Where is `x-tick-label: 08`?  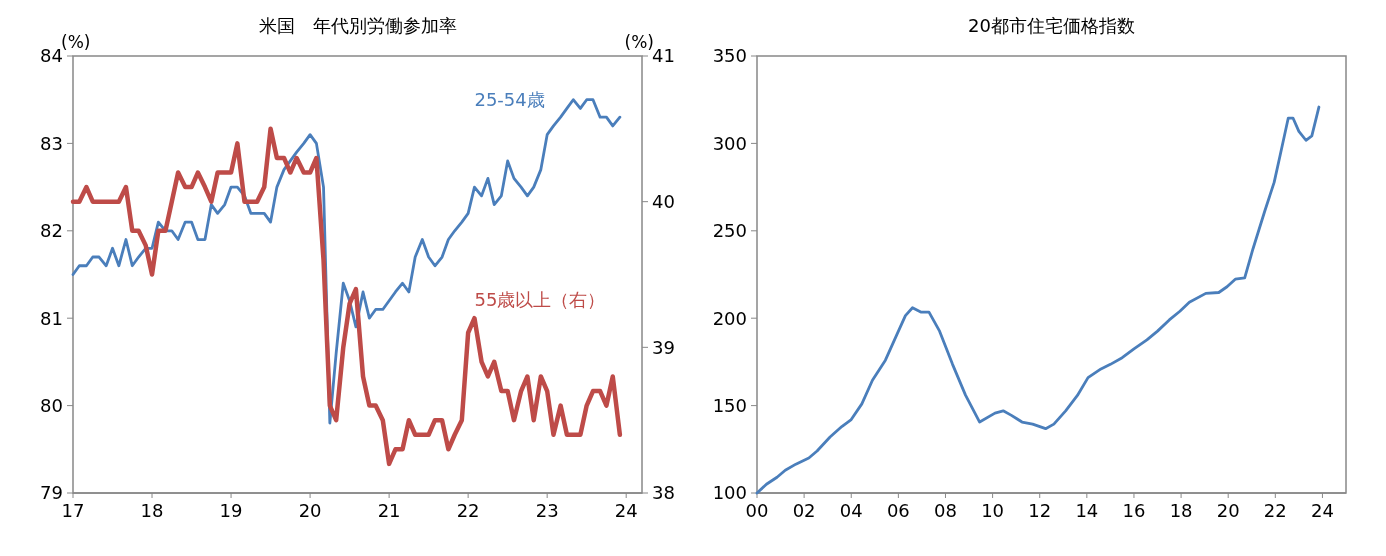
x-tick-label: 08 is located at coordinates (945, 510).